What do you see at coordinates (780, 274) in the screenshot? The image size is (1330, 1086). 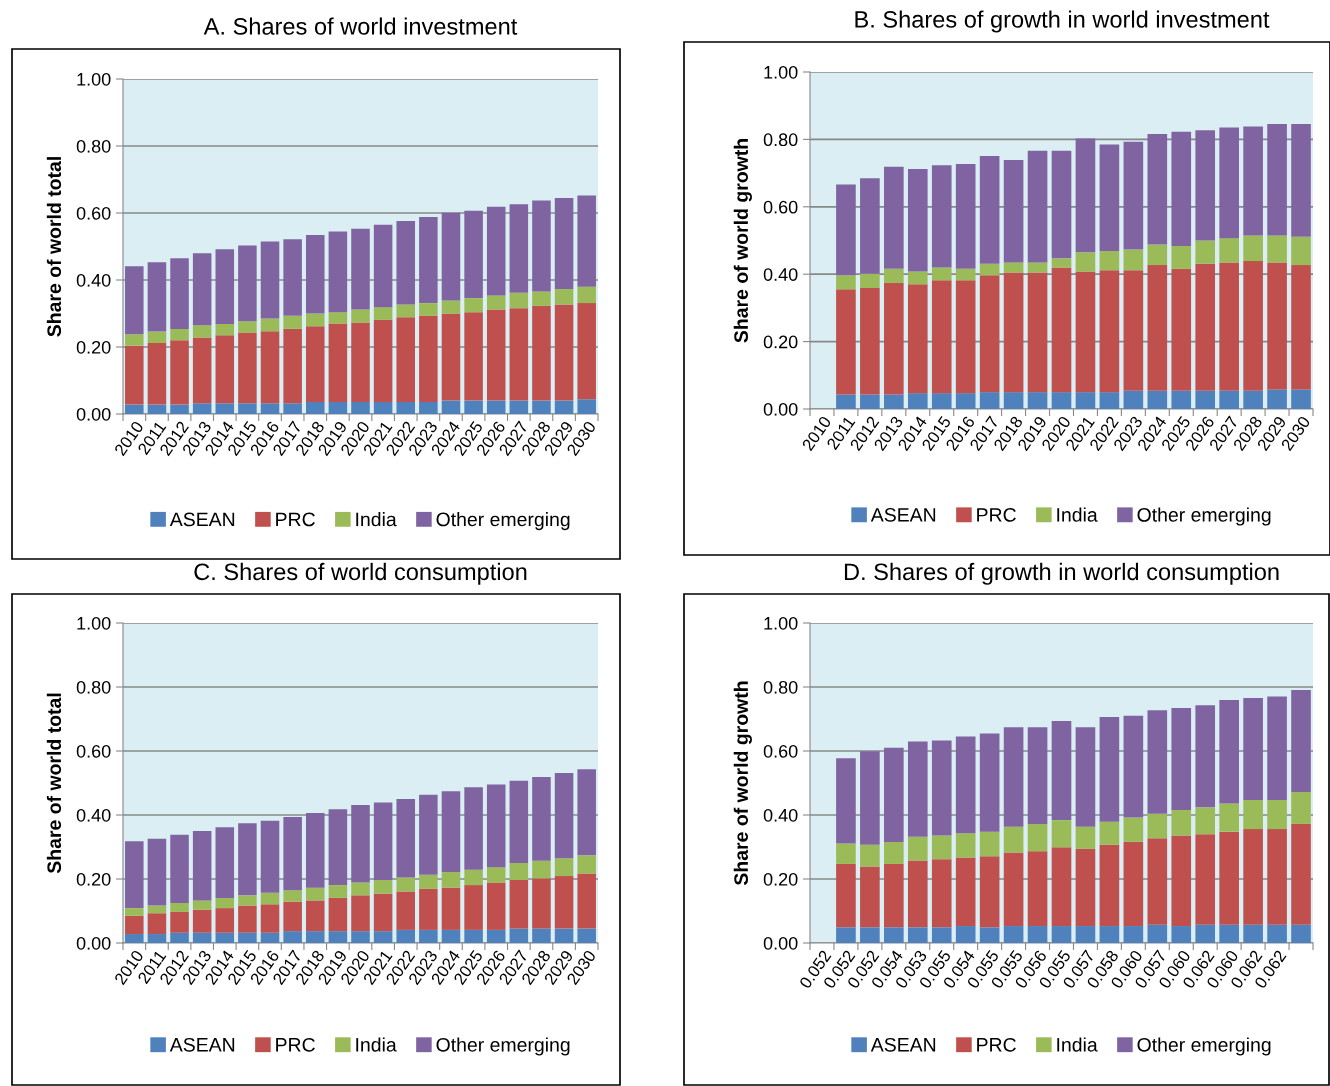 I see `y-tick-label: 0.40` at bounding box center [780, 274].